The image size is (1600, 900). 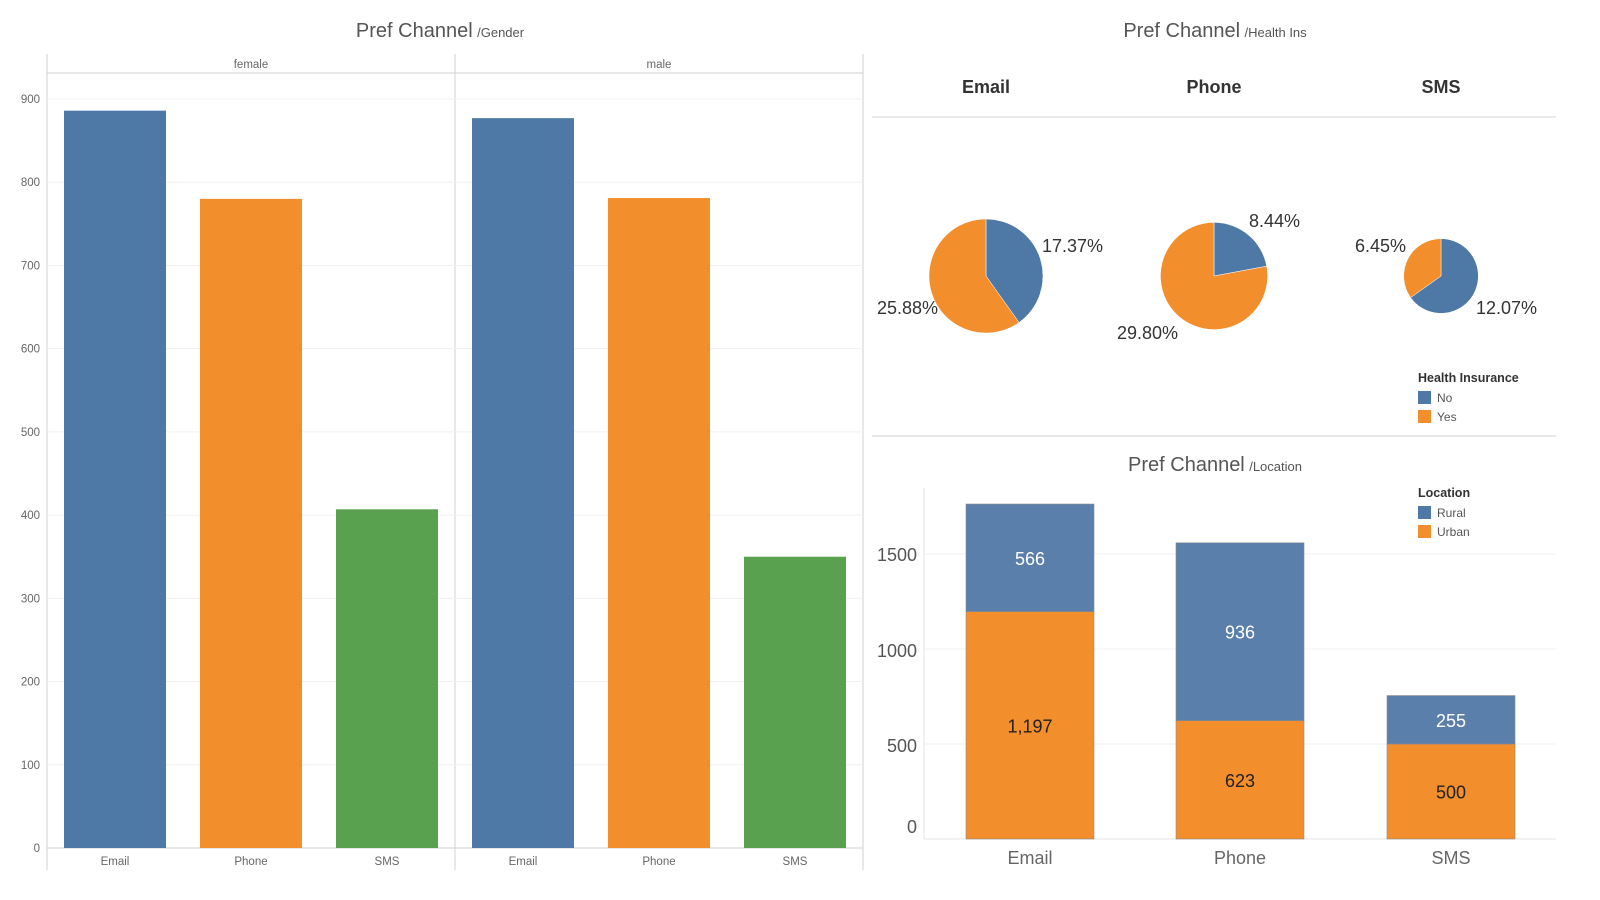 I want to click on gender-chart-title: Pref Channel /Gender, so click(x=440, y=31).